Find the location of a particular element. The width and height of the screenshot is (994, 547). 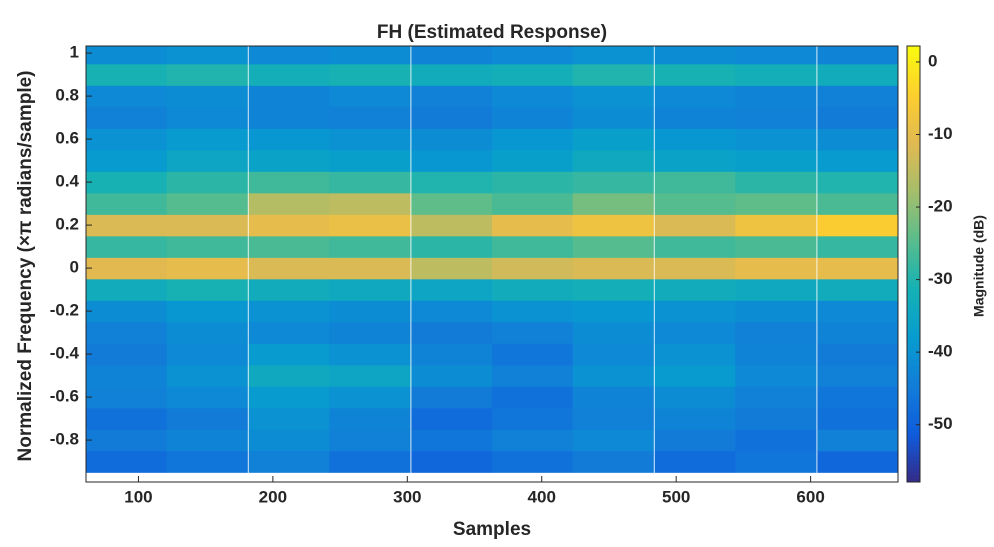

x-tick-label: 200 is located at coordinates (273, 496).